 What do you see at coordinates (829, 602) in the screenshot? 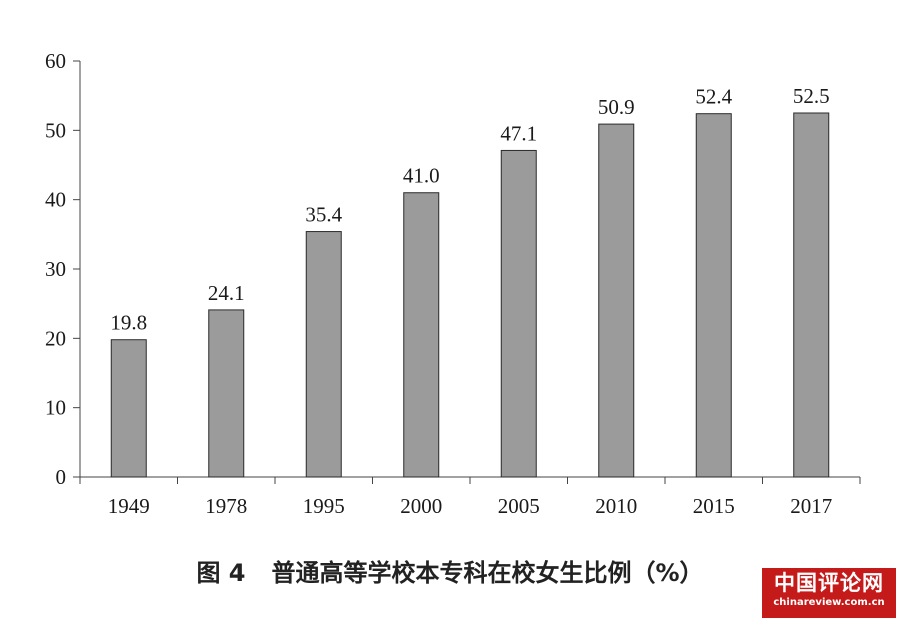
I see `watermark-url: chinareview.com.cn` at bounding box center [829, 602].